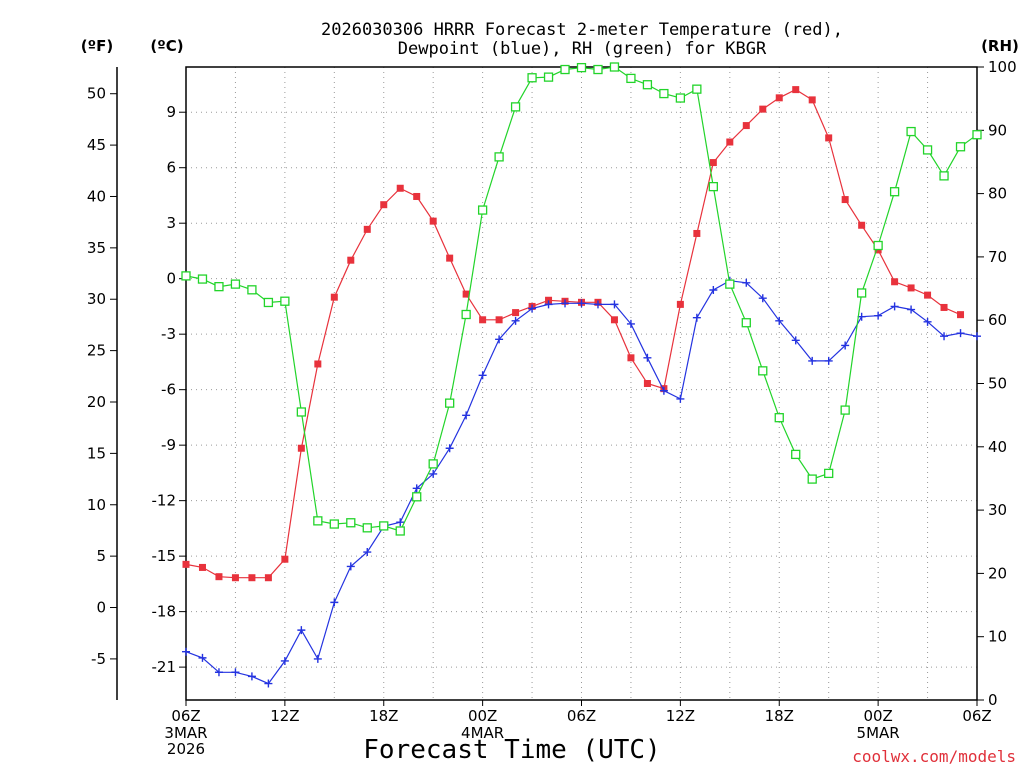  I want to click on fahrenheit-tick-label: 30, so click(96, 299).